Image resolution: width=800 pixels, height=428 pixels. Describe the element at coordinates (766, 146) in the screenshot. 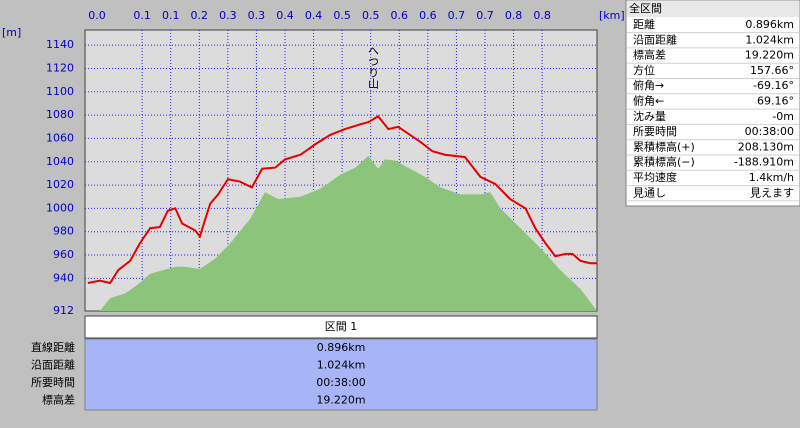

I see `panel-value: 208.130m` at that location.